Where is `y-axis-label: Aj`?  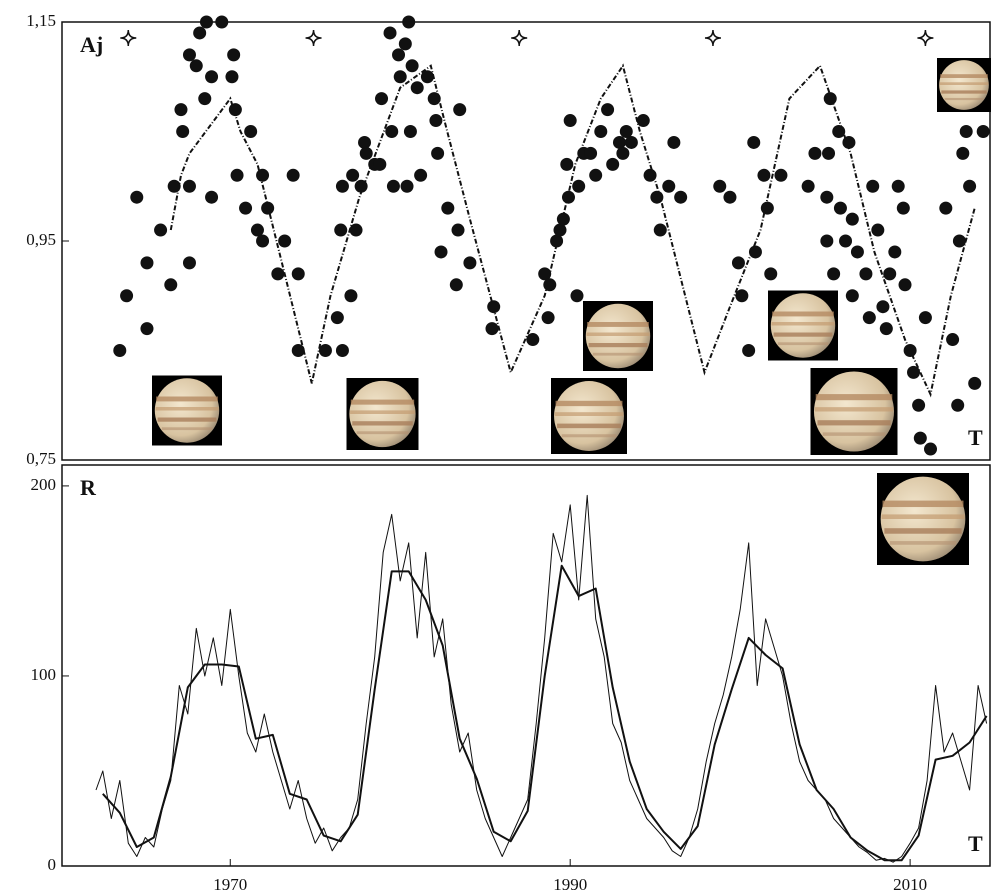
y-axis-label: Aj is located at coordinates (91, 44).